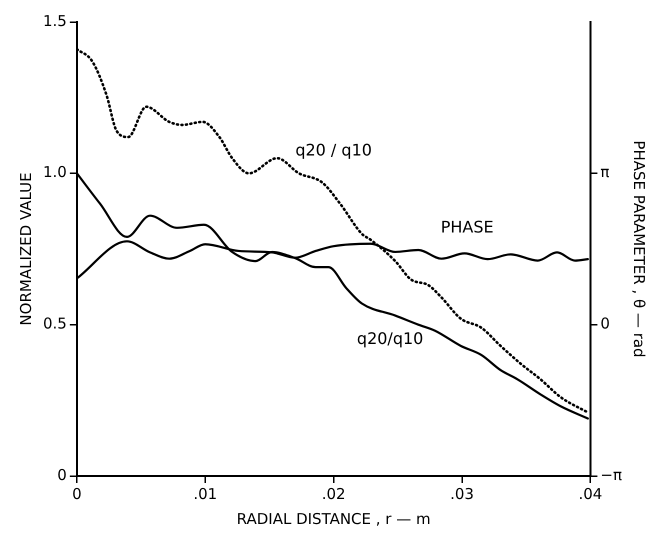  I want to click on x-tick-label: .02, so click(334, 493).